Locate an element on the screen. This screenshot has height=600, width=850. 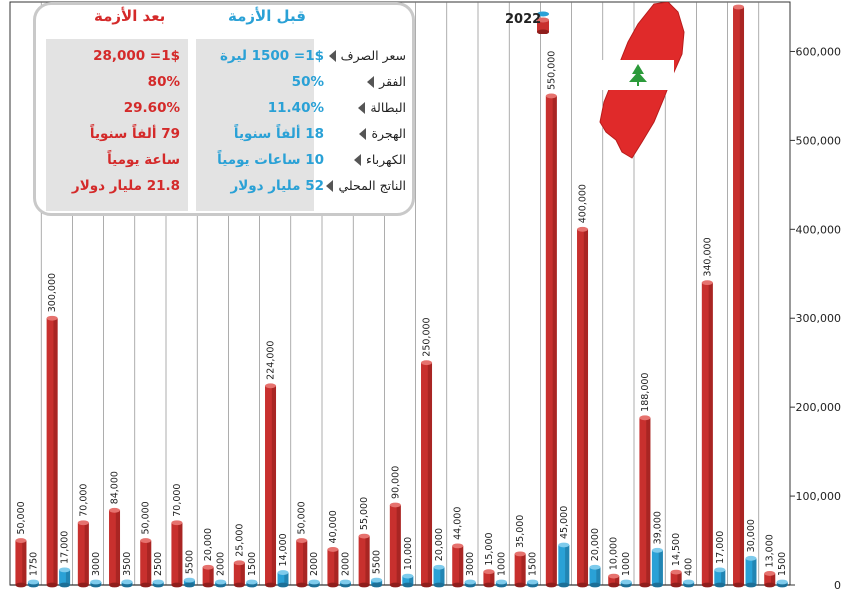
data-label-2022: 300,000 is located at coordinates (52, 292).